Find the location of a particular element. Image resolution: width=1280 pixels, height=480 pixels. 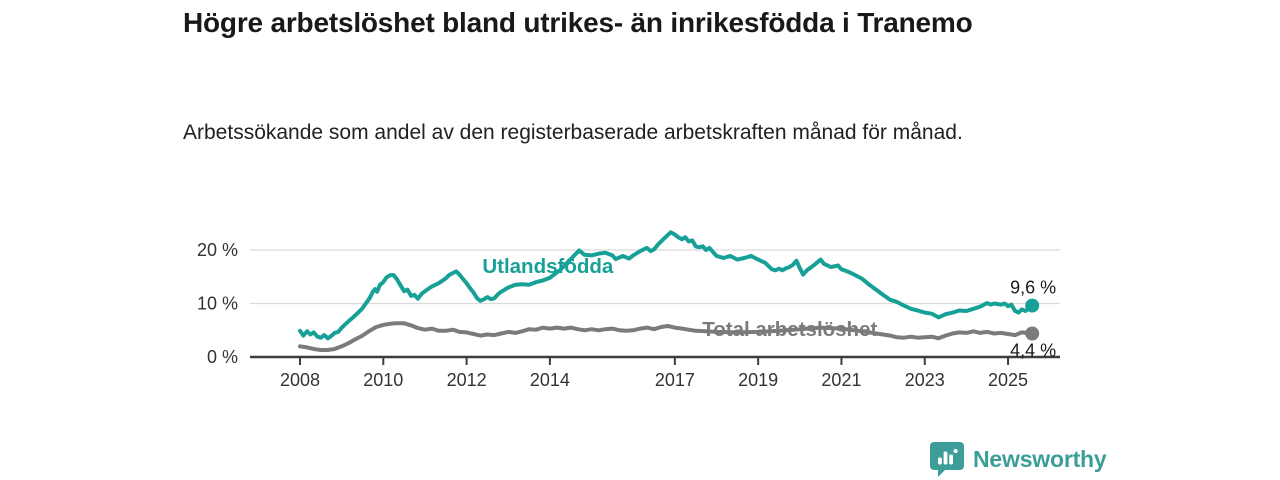

x-tick-label: 2021 is located at coordinates (841, 380).